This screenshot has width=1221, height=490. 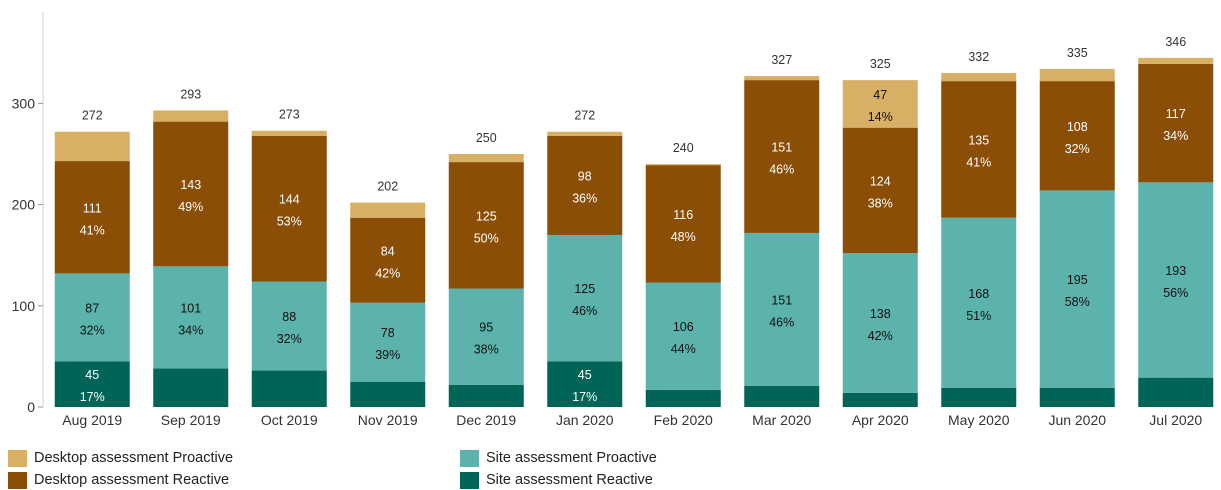 I want to click on total-label: 272, so click(x=92, y=116).